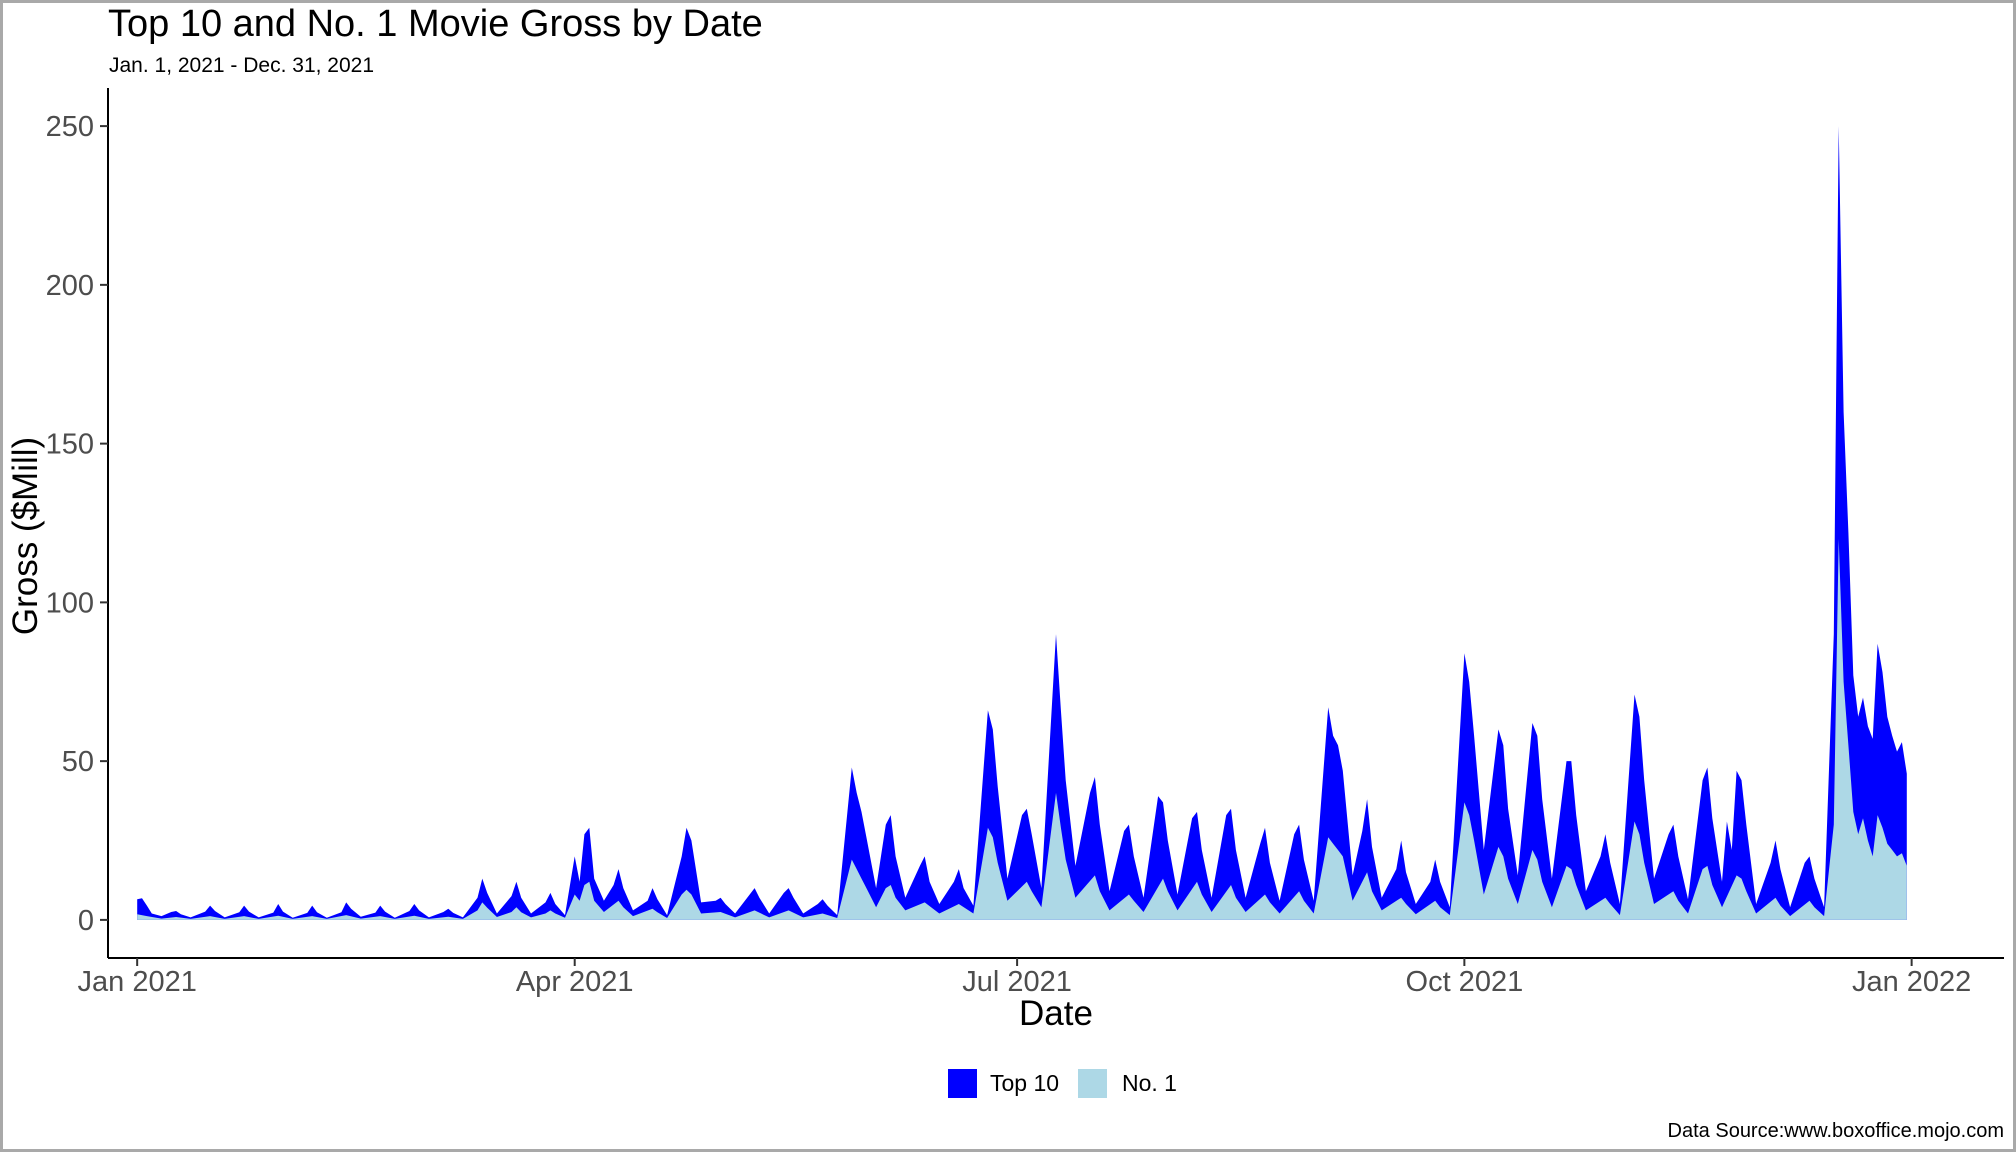 This screenshot has width=2016, height=1152. Describe the element at coordinates (1092, 1083) in the screenshot. I see `legend-swatch-no1` at that location.